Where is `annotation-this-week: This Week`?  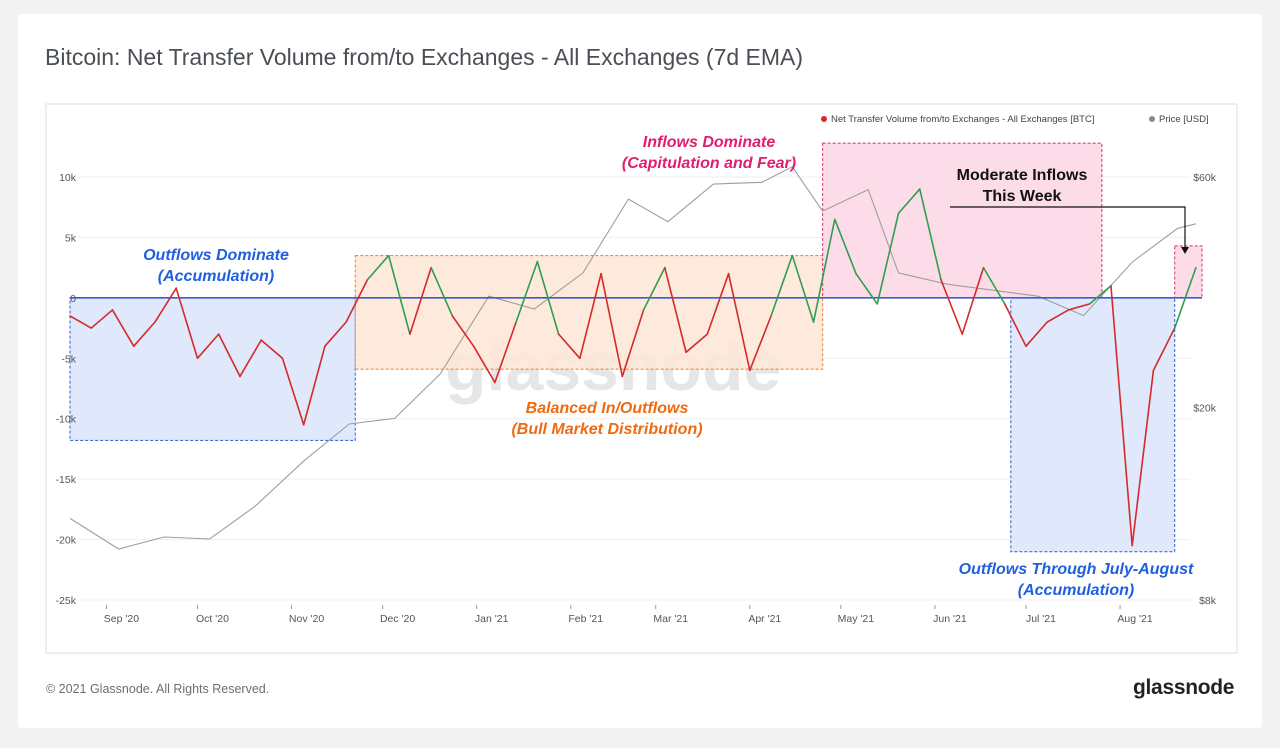
annotation-this-week: This Week is located at coordinates (1022, 196).